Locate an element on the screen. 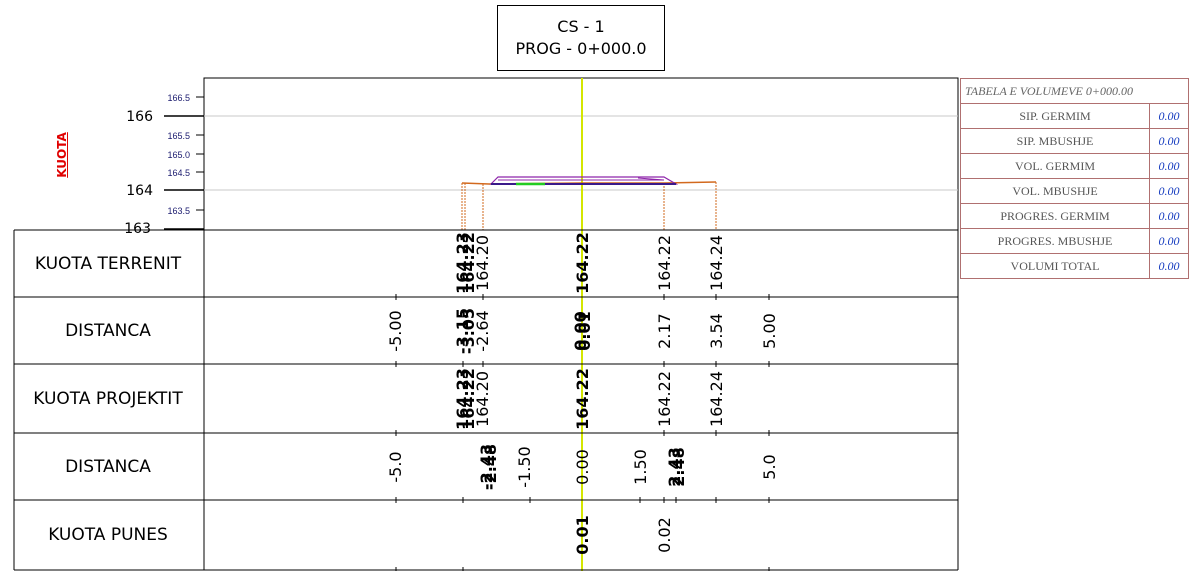 This screenshot has width=1192, height=571. major-tick-label-166: 166 is located at coordinates (139, 117).